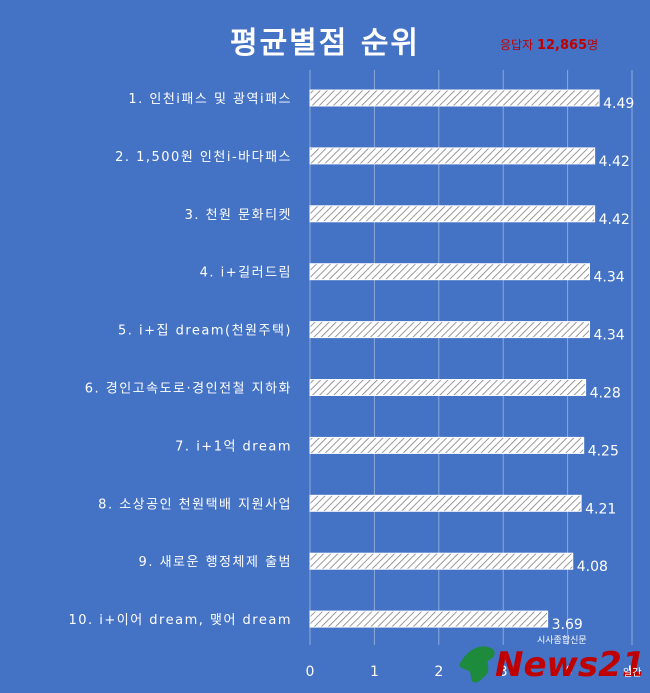 This screenshot has width=650, height=693. What do you see at coordinates (238, 215) in the screenshot?
I see `category-label: 3. 천원 문화티켓` at bounding box center [238, 215].